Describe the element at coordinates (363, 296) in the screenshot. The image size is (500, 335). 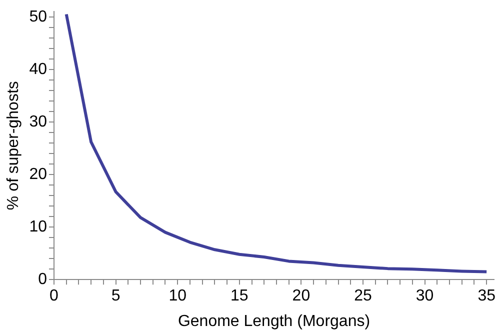
I see `x-tick-label: 25` at that location.